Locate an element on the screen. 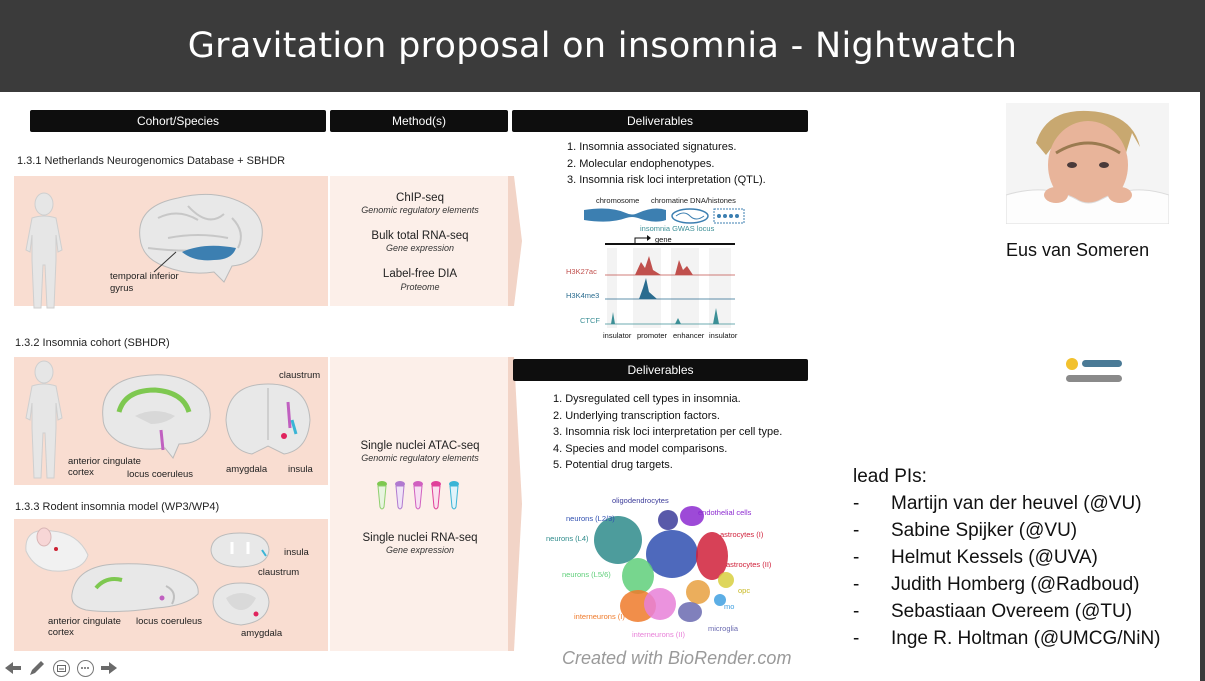 This screenshot has width=1205, height=681. label-gwas-locus: insomnia GWAS locus is located at coordinates (677, 228).